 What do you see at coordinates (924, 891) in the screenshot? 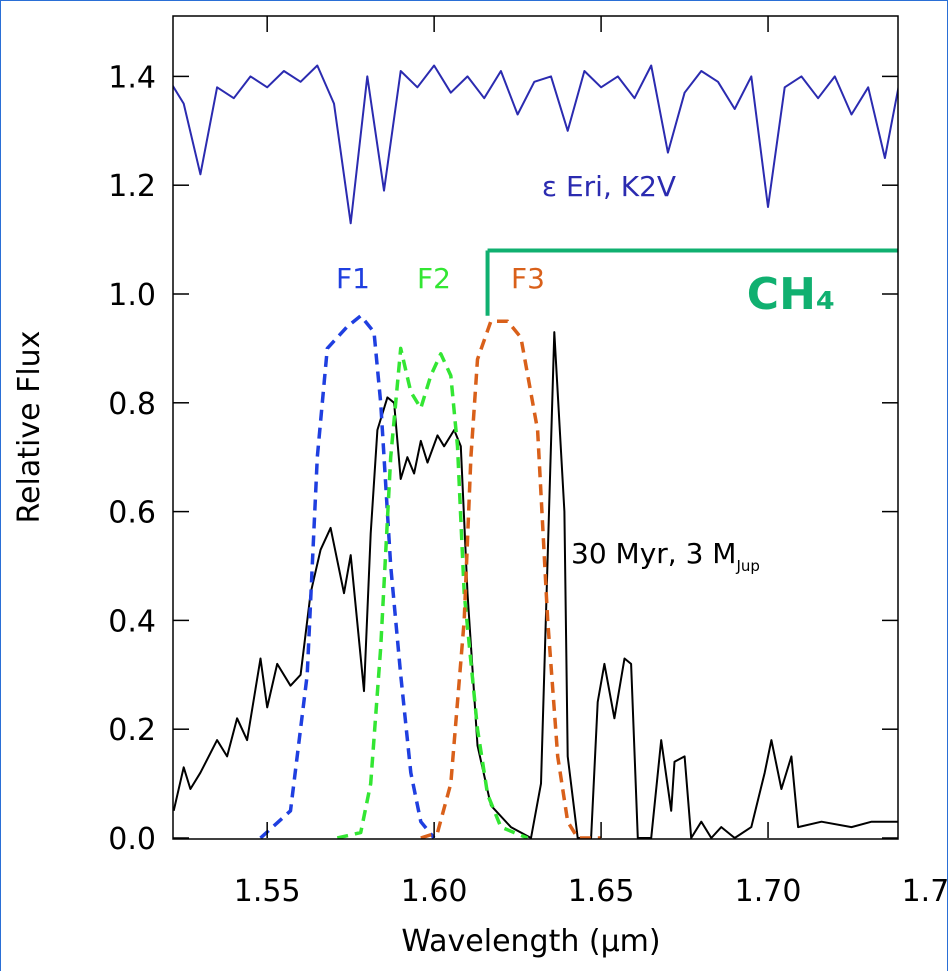
I see `x-tick-label: 1.75` at bounding box center [924, 891].